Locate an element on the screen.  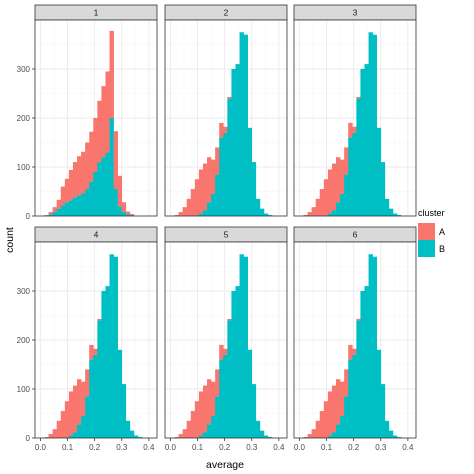
x-tick-label: 0.3 is located at coordinates (381, 447).